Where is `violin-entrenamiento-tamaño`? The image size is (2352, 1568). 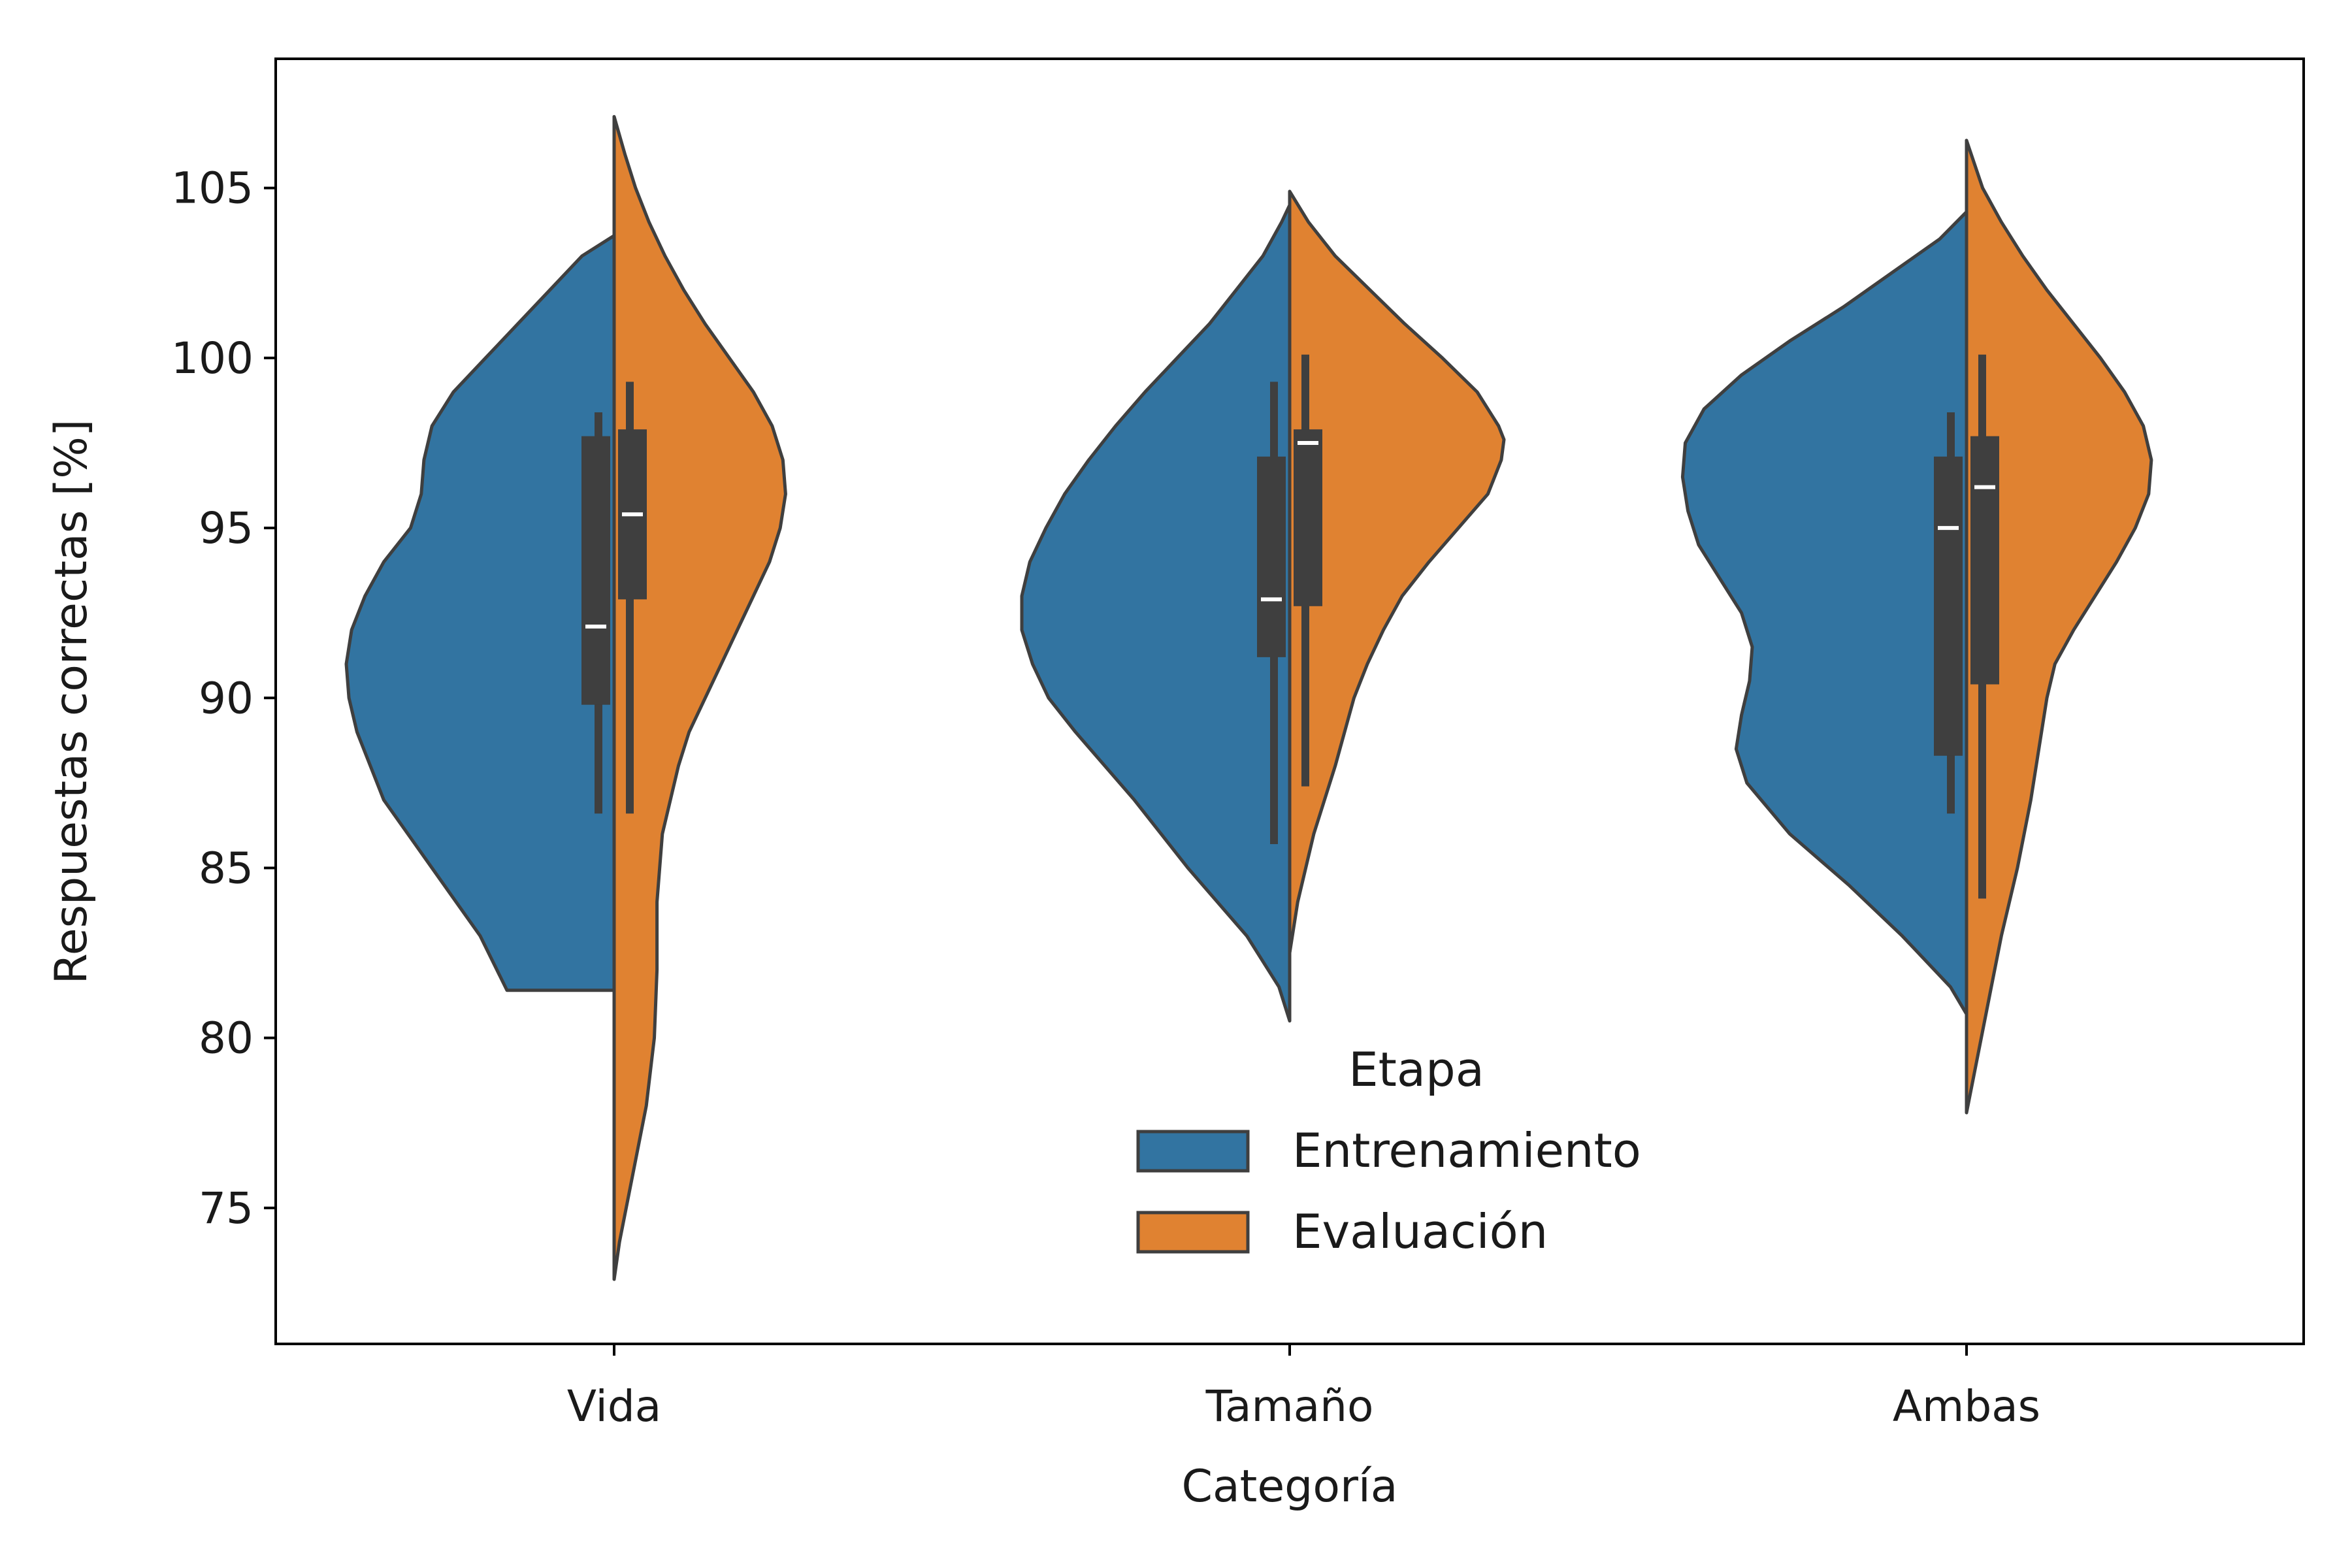
violin-entrenamiento-tamaño is located at coordinates (1156, 613).